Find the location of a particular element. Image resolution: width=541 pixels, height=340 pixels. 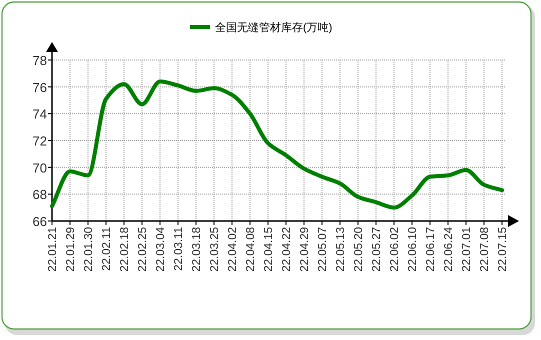

legend-label: 全国无缝管材库存(万吨) is located at coordinates (273, 27).